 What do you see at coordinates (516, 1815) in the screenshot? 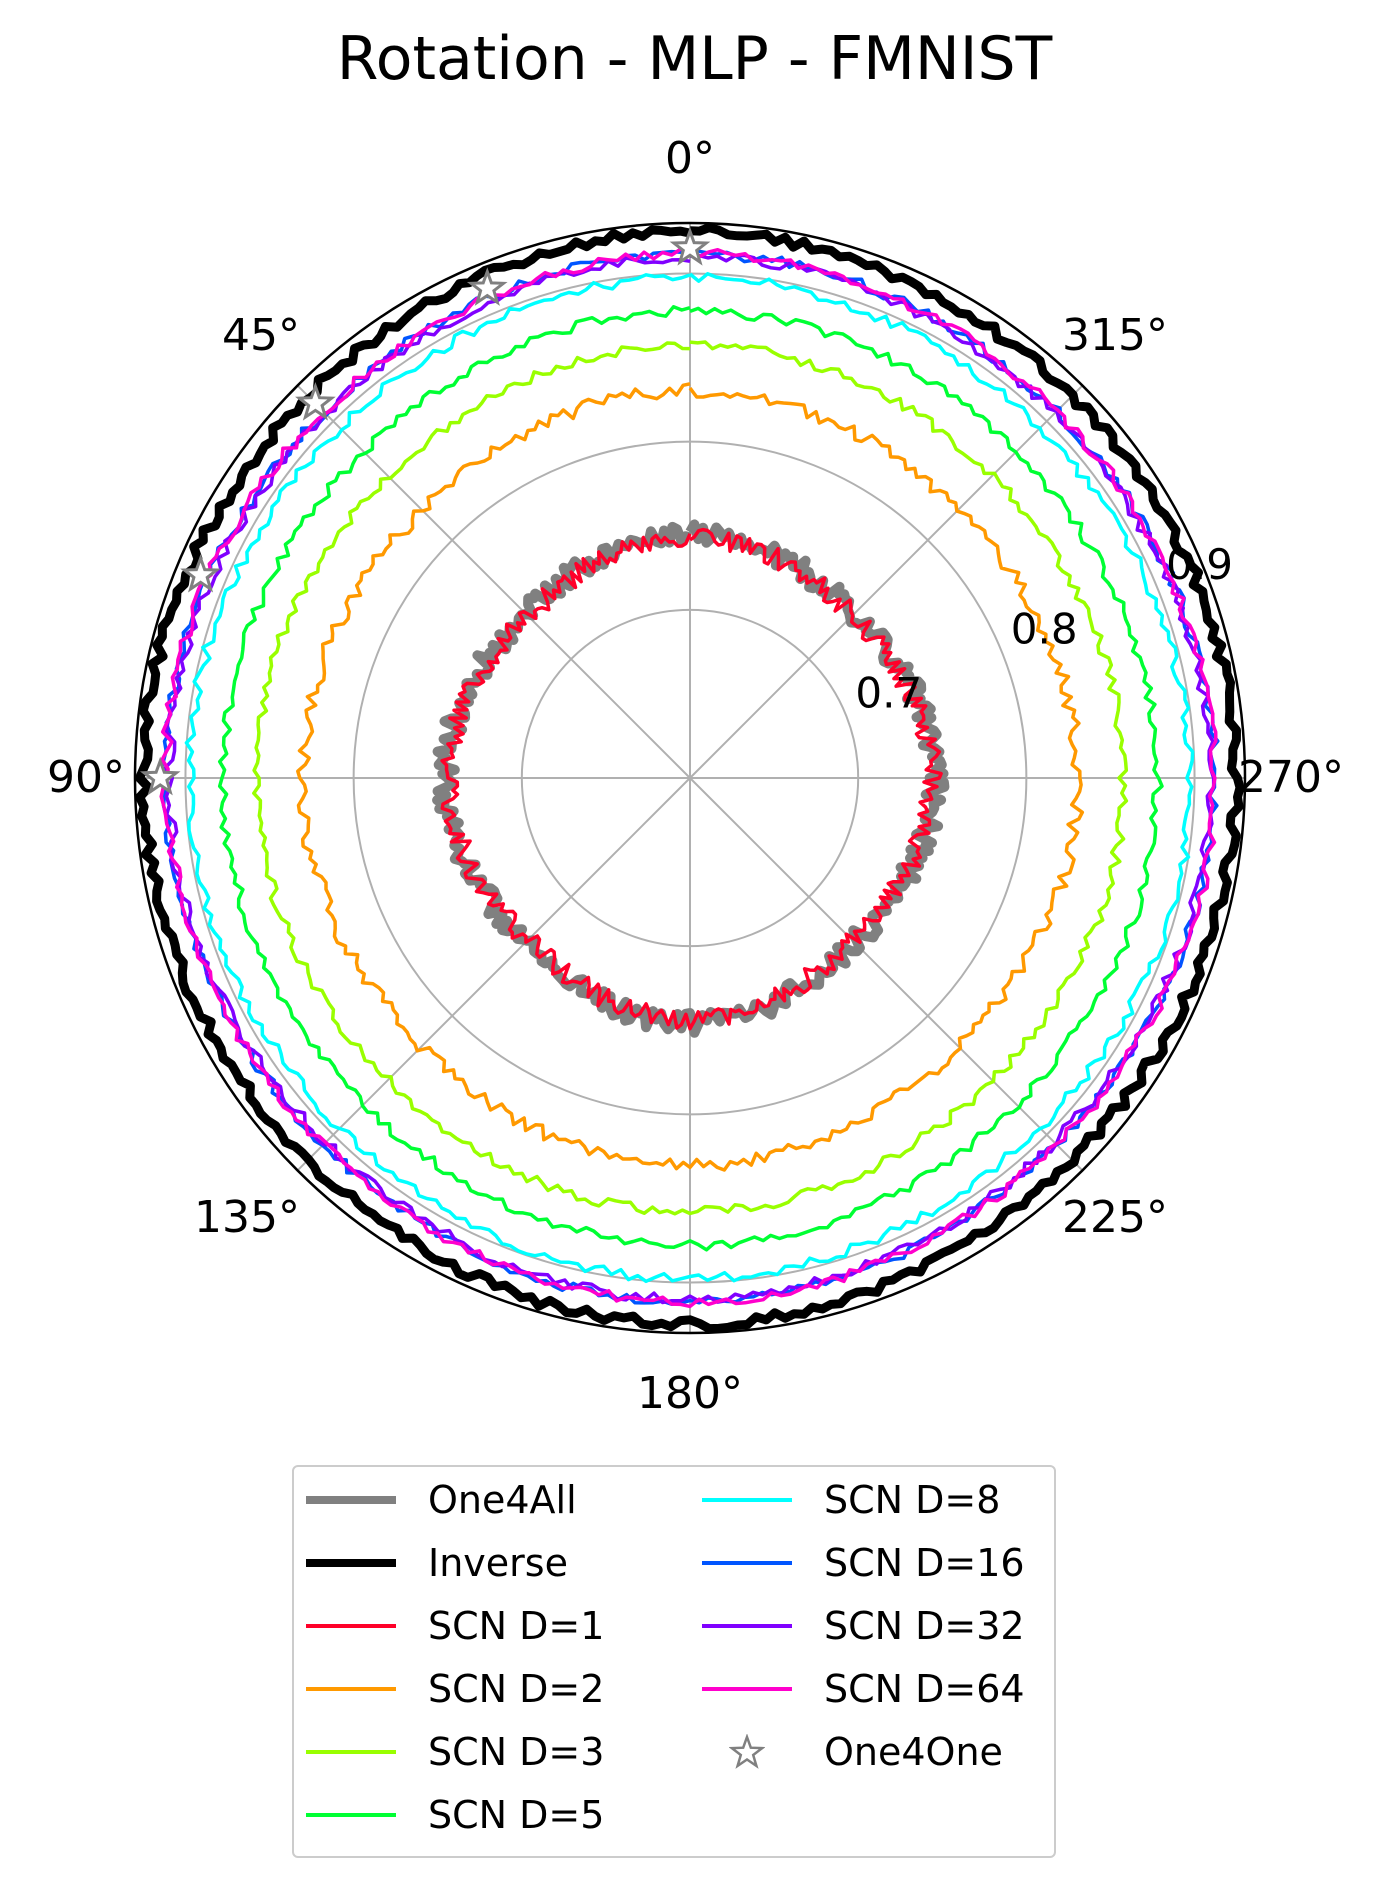
I see `legend-label: SCN D=5` at bounding box center [516, 1815].